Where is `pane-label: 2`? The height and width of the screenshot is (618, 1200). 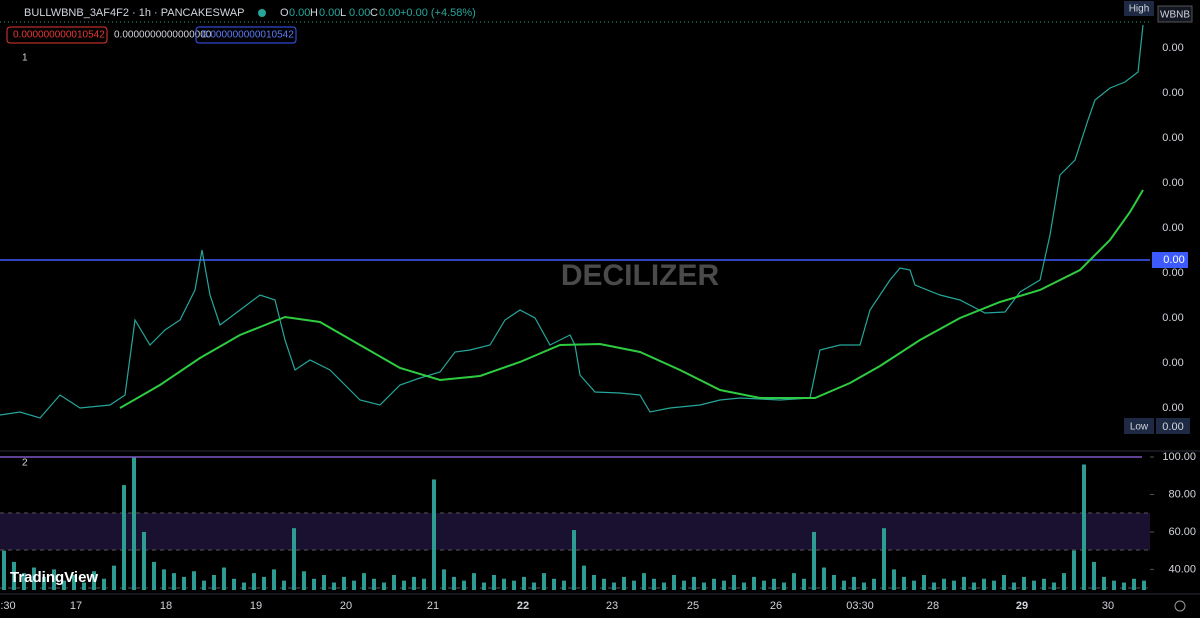
pane-label: 2 is located at coordinates (25, 463).